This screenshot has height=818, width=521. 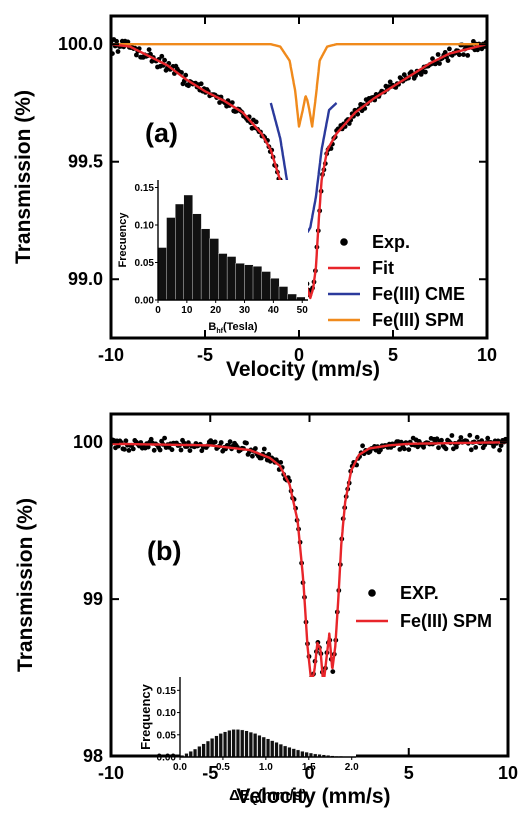 What do you see at coordinates (344, 242) in the screenshot?
I see `legend-marker-point` at bounding box center [344, 242].